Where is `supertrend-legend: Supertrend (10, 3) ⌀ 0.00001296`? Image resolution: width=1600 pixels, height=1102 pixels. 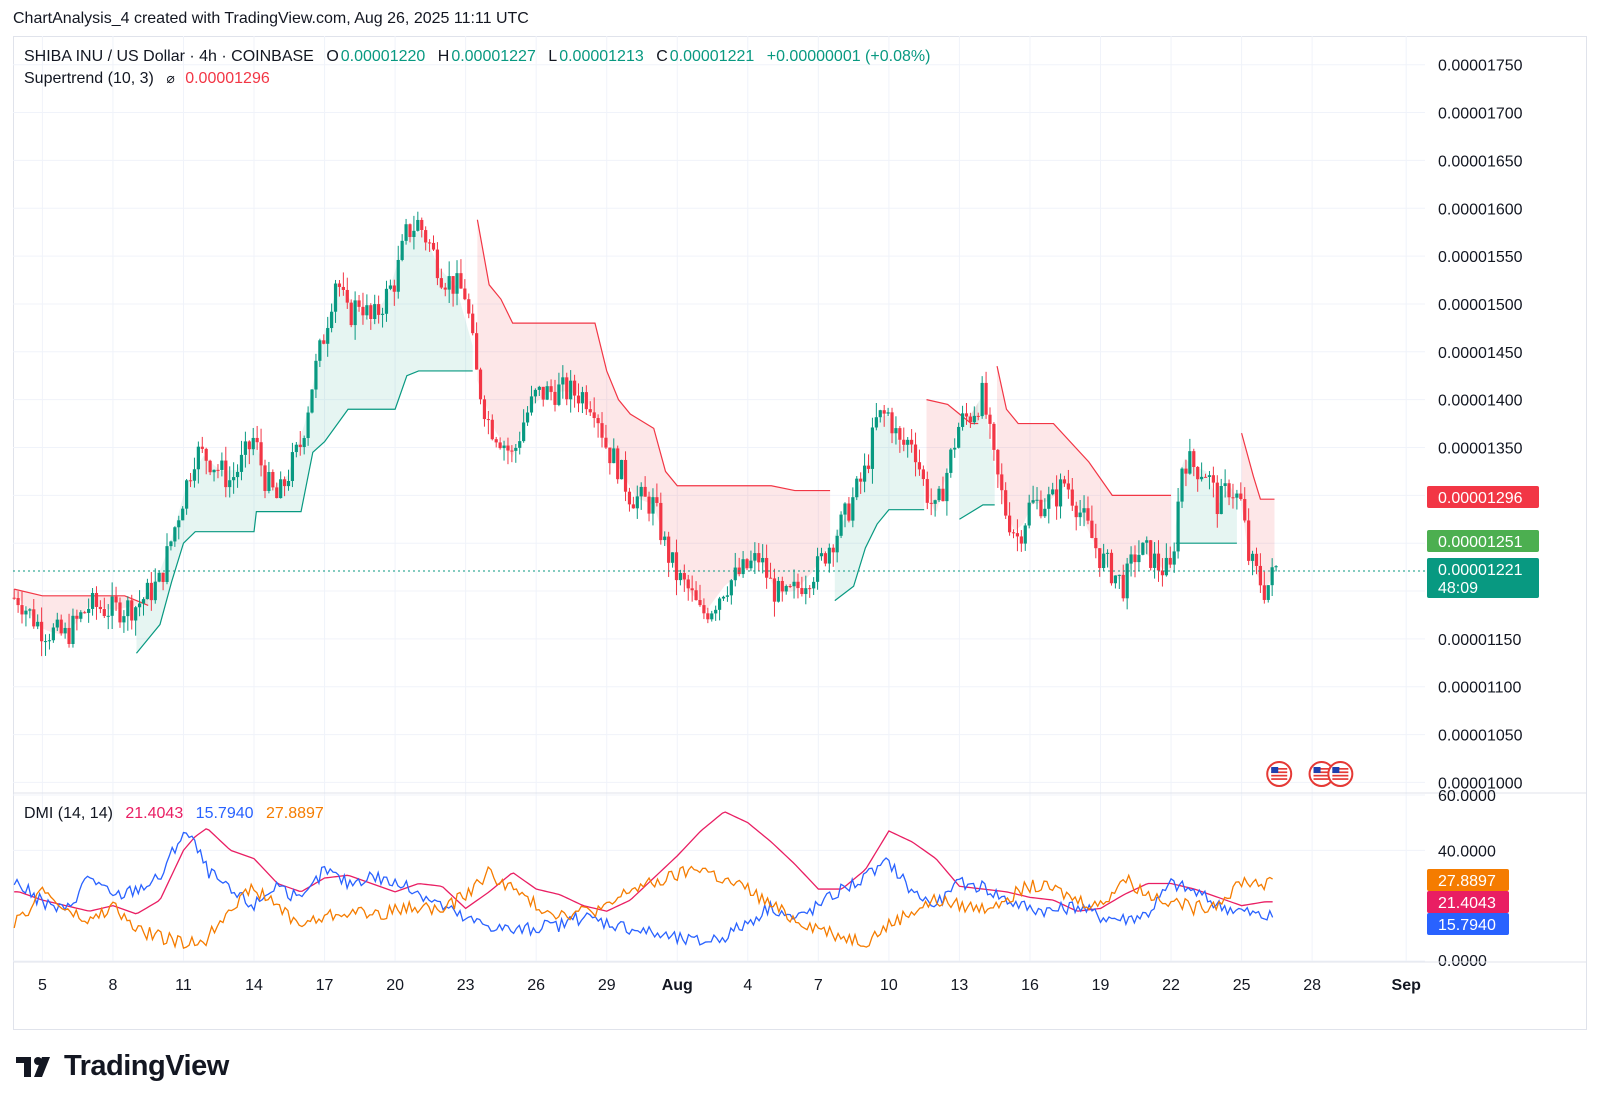 supertrend-legend: Supertrend (10, 3) ⌀ 0.00001296 is located at coordinates (148, 79).